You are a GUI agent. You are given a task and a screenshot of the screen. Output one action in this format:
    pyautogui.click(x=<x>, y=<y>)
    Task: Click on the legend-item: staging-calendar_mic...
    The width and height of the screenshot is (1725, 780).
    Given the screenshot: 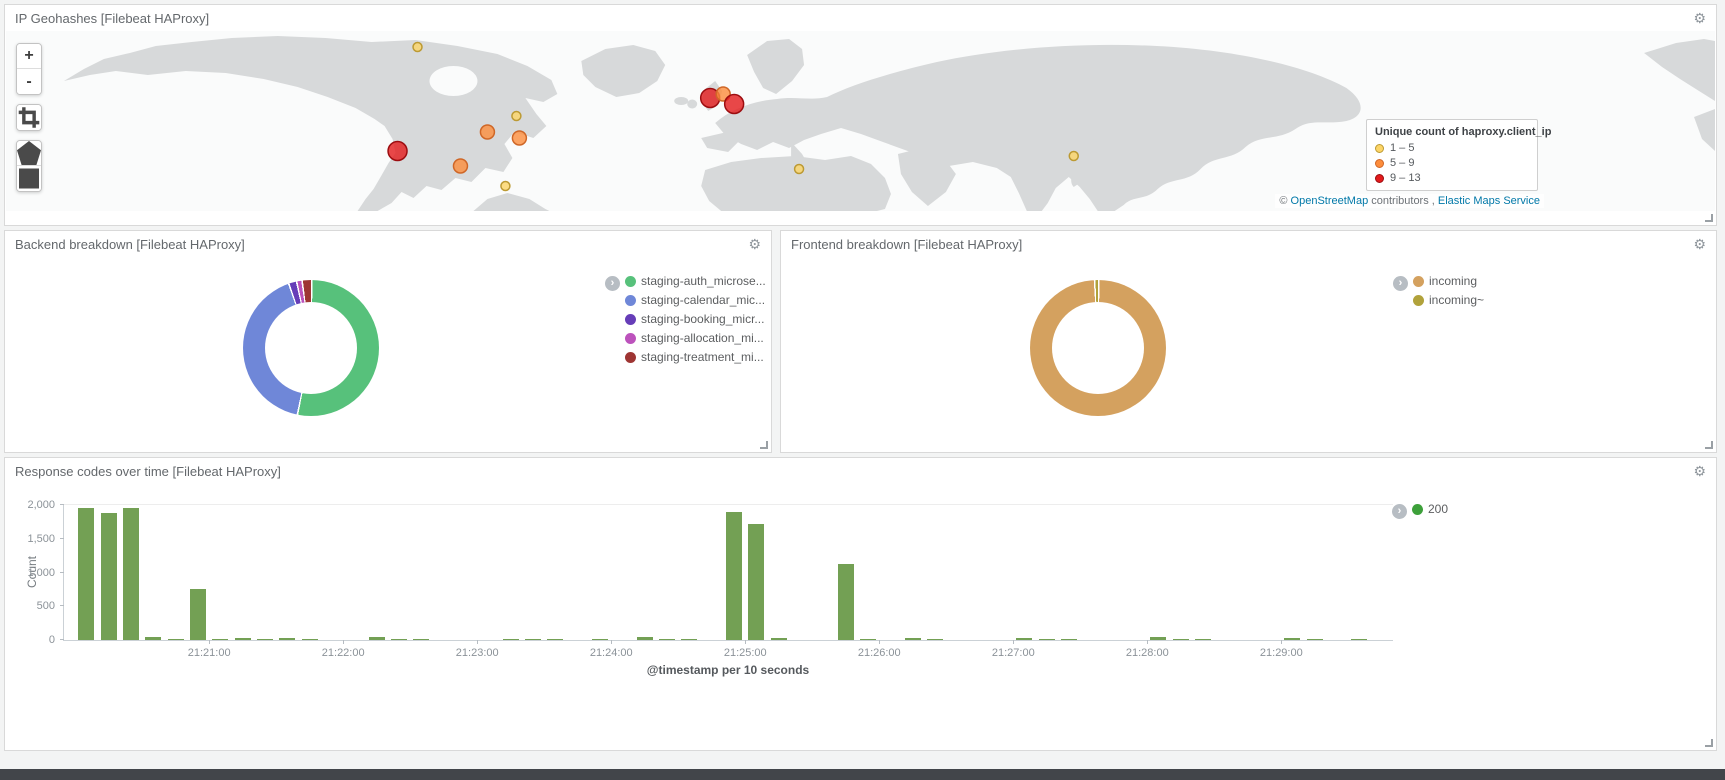 What is the action you would take?
    pyautogui.click(x=695, y=300)
    